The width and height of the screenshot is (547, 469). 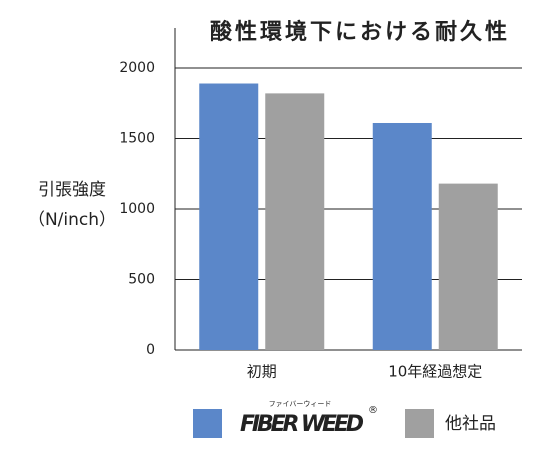 What do you see at coordinates (141, 280) in the screenshot?
I see `y-tick-label: 500` at bounding box center [141, 280].